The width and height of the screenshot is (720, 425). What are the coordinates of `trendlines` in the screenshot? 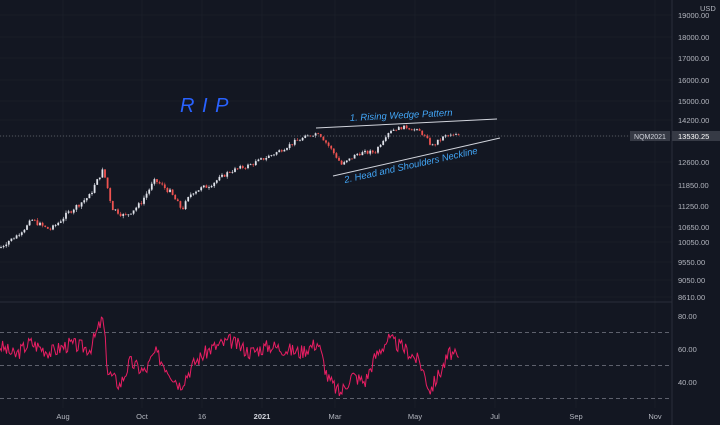 It's located at (408, 147).